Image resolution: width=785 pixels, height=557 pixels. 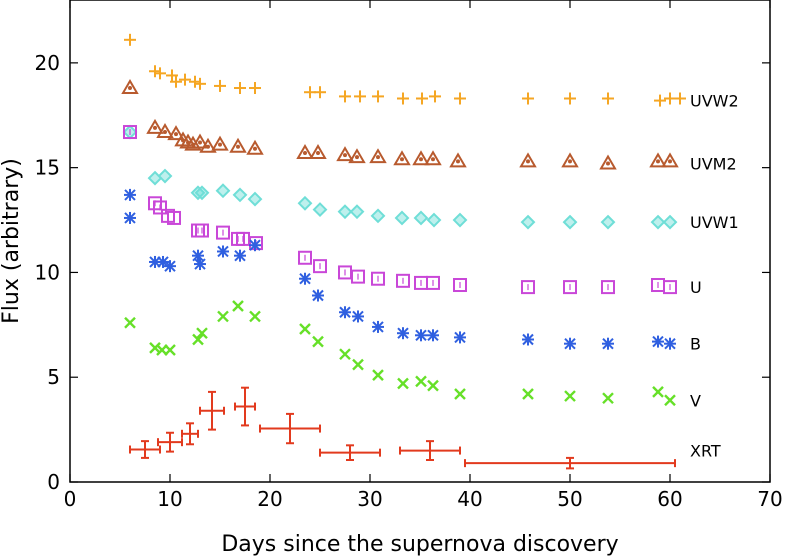 I want to click on band-label: UVW2, so click(x=714, y=101).